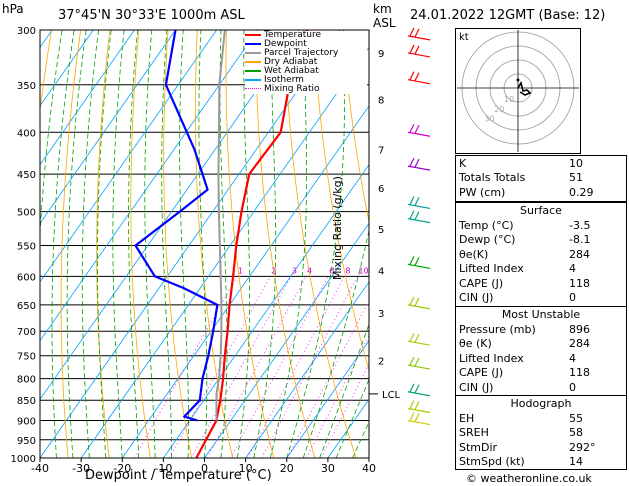 This screenshot has height=486, width=629. What do you see at coordinates (540, 192) in the screenshot?
I see `index-row: PW (cm) 0.29` at bounding box center [540, 192].